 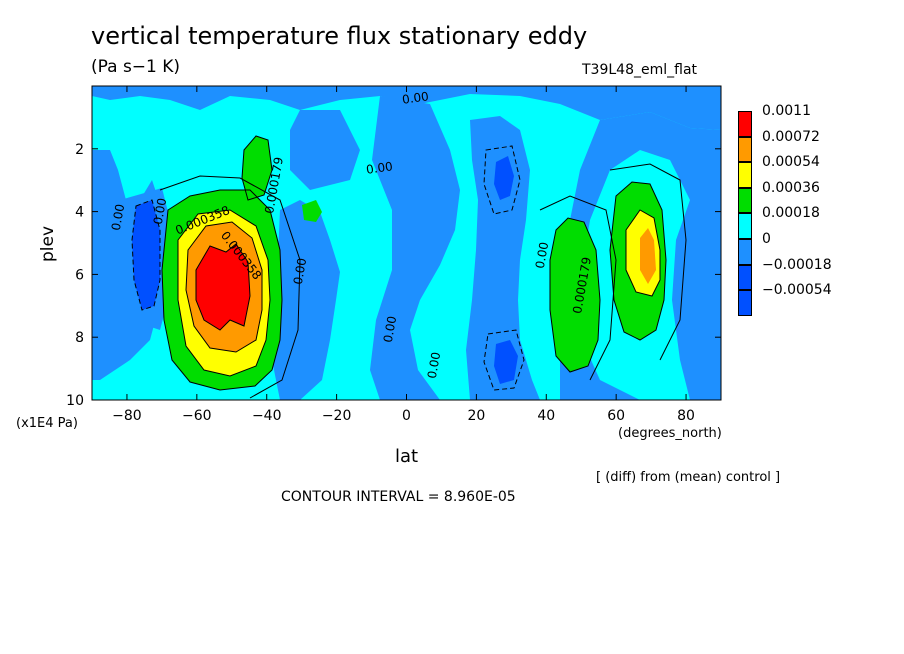 What do you see at coordinates (136, 67) in the screenshot?
I see `chart-units: (Pa s−1 K)` at bounding box center [136, 67].